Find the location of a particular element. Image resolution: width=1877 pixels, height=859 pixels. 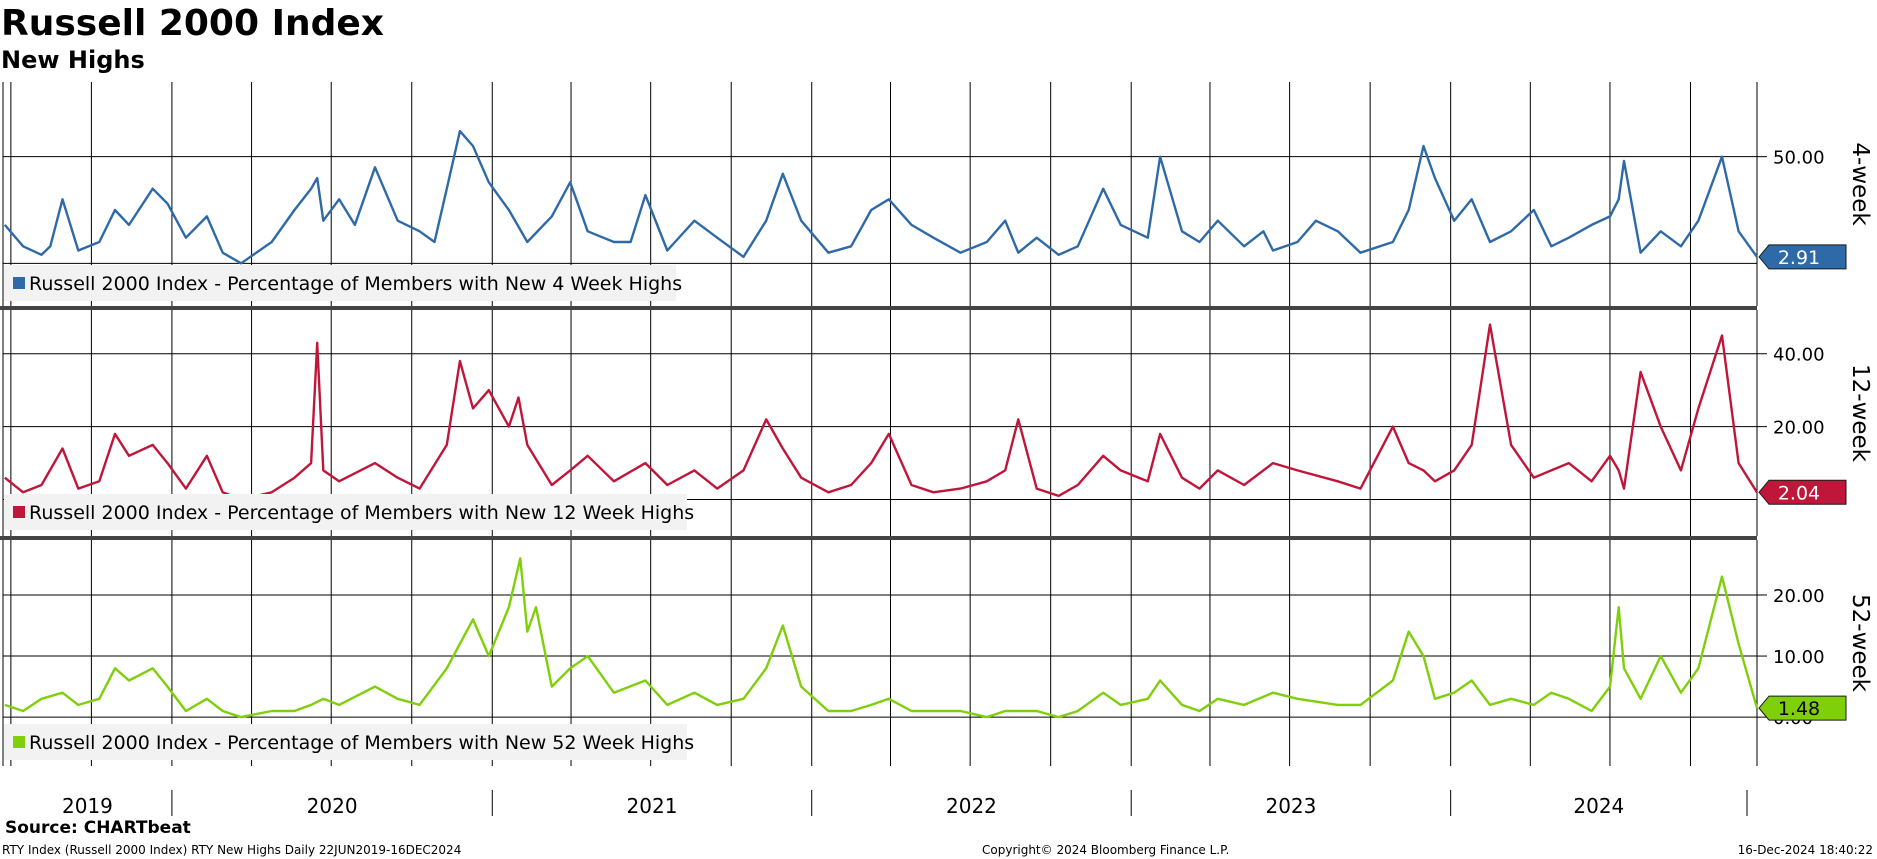

chart-title: Russell 2000 Index is located at coordinates (192, 23).